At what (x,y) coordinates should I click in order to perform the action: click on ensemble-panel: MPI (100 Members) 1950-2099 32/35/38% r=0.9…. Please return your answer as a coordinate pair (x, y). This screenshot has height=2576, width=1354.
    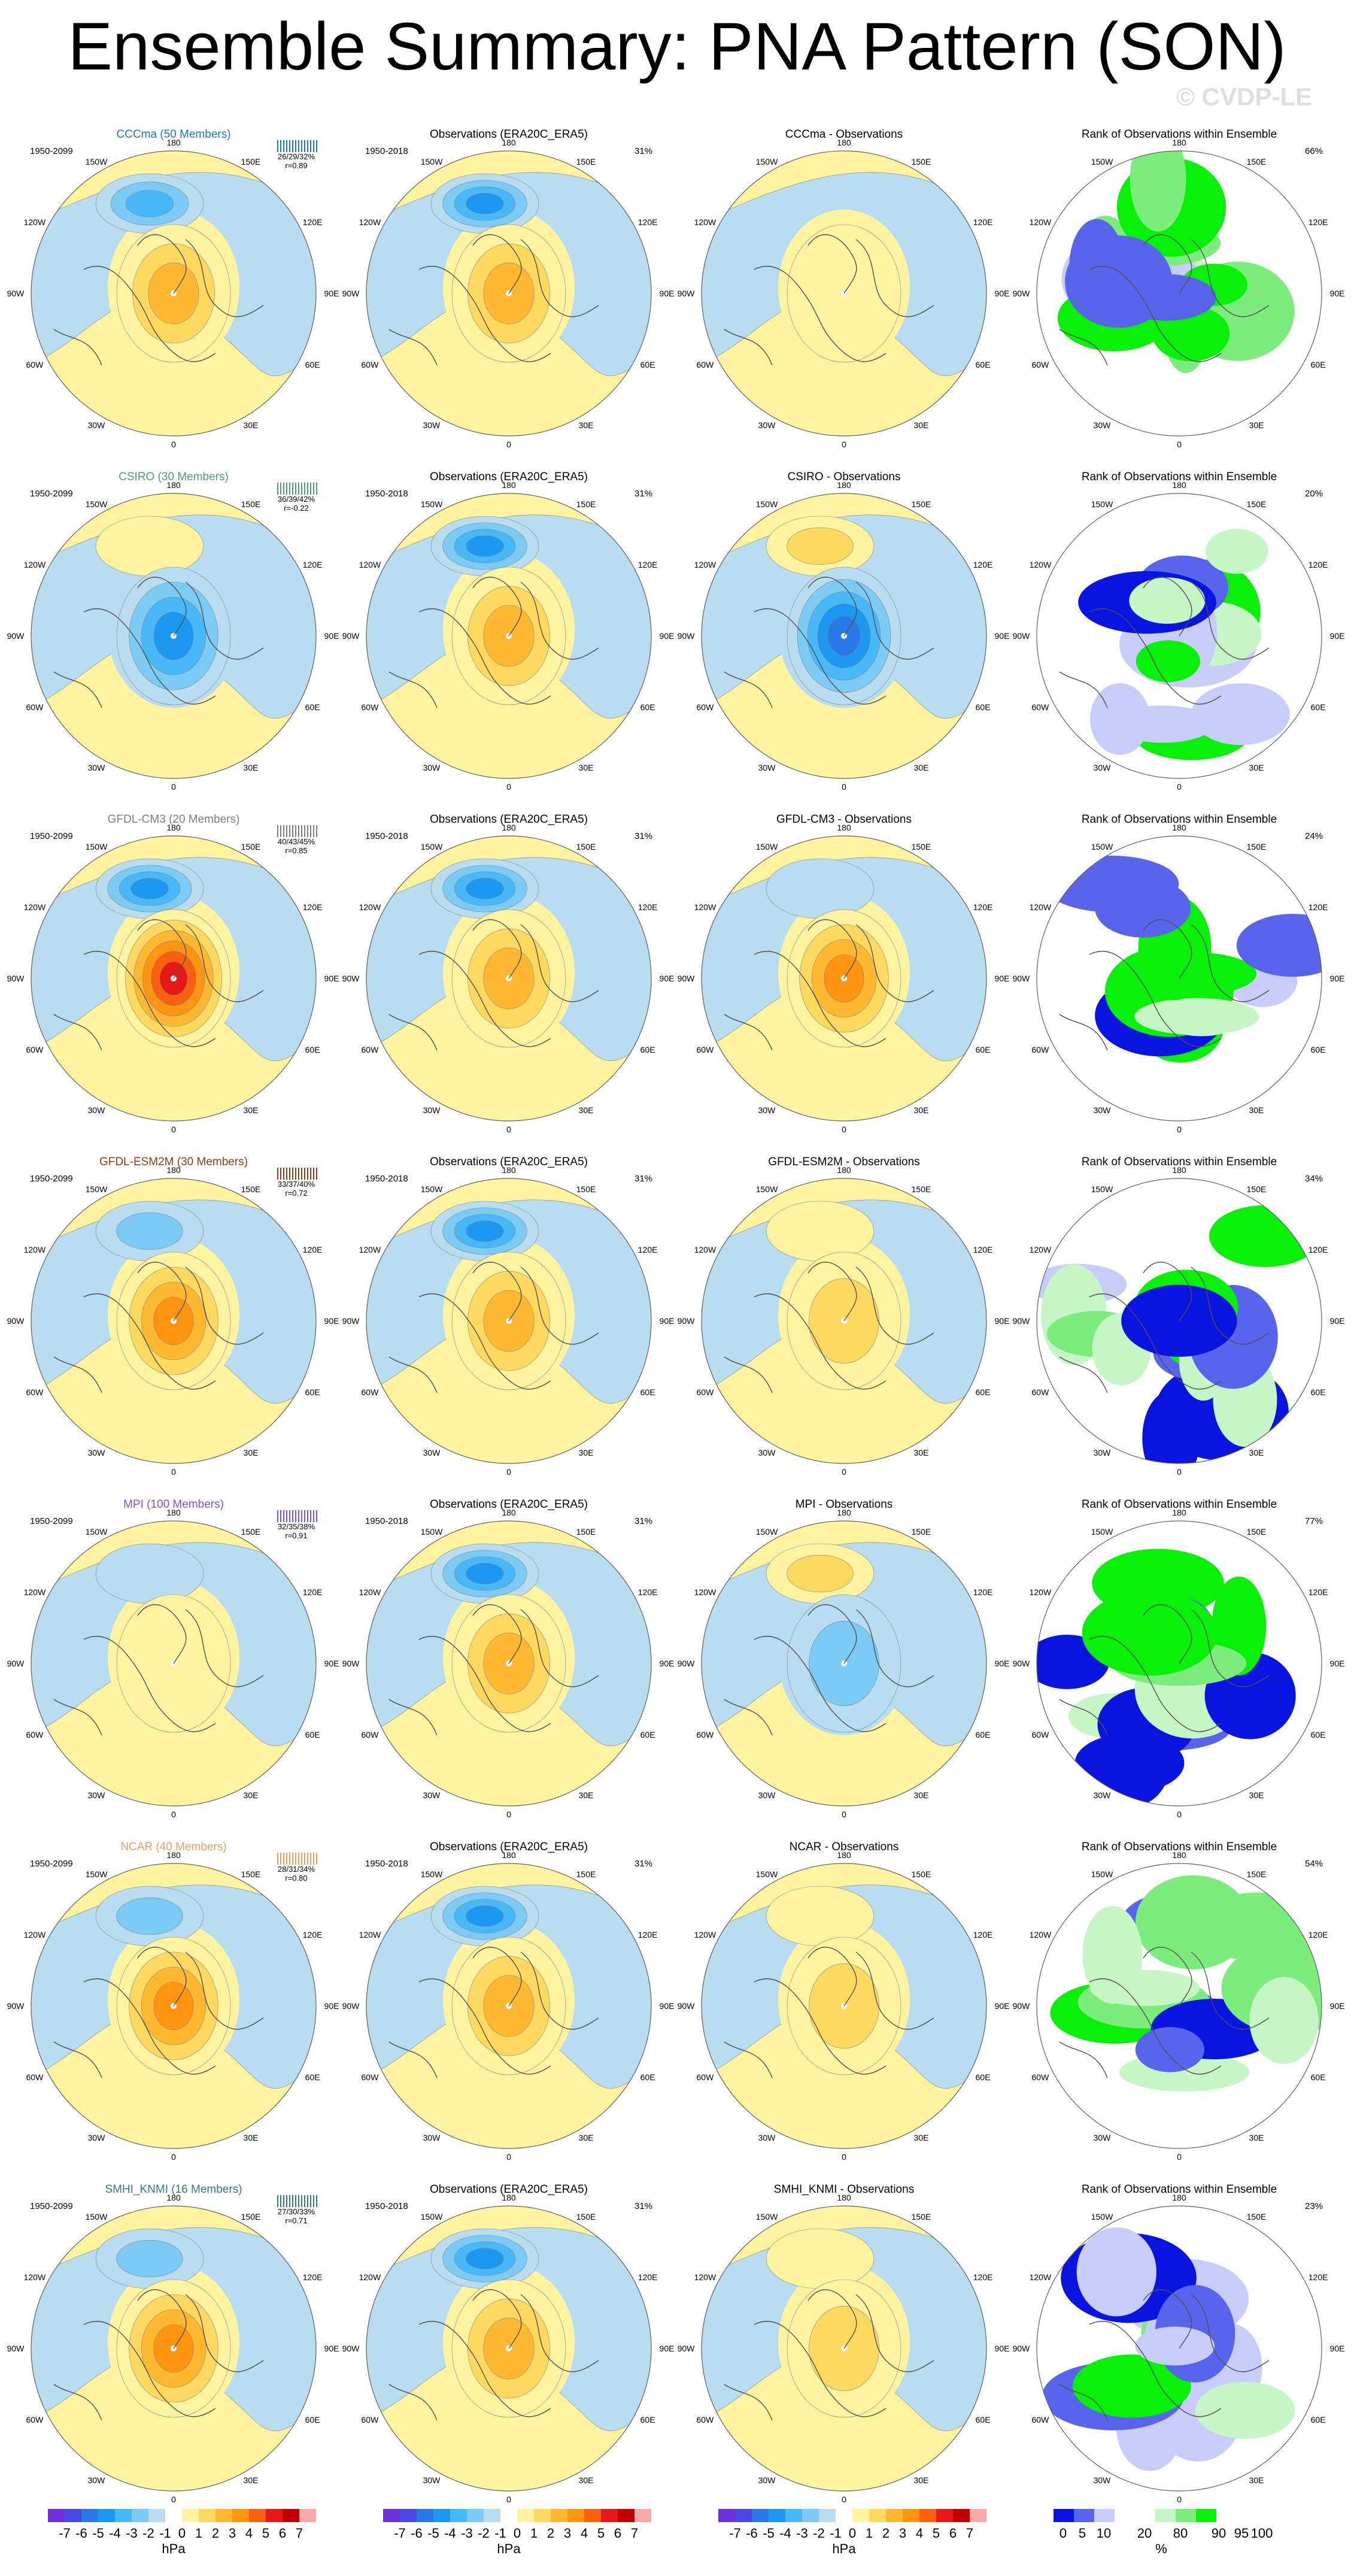
    Looking at the image, I should click on (173, 1651).